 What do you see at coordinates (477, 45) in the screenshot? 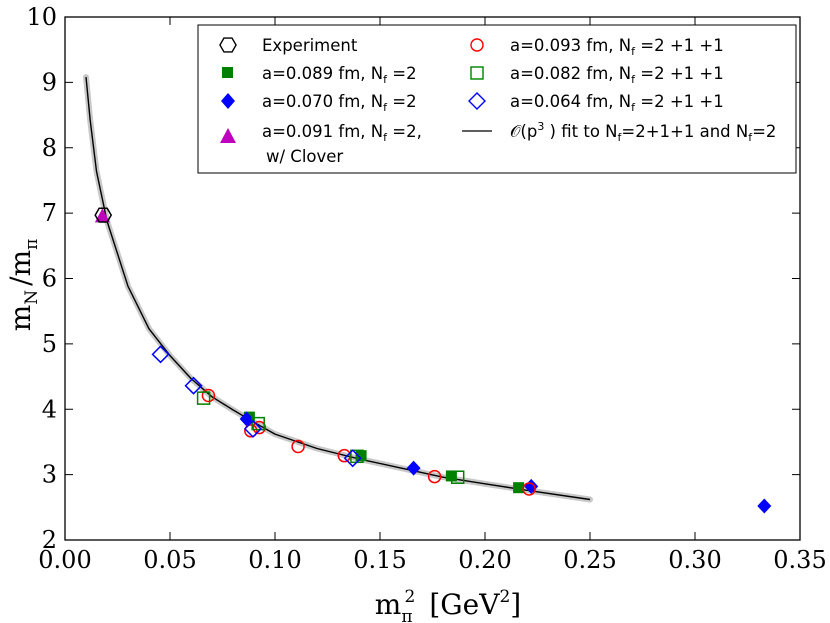
I see `circle-open-marker-icon` at bounding box center [477, 45].